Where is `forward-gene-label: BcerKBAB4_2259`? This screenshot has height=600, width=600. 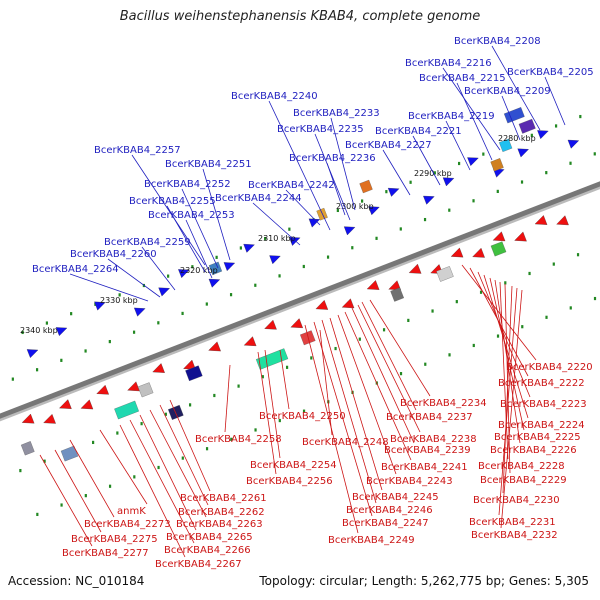 forward-gene-label: BcerKBAB4_2259 is located at coordinates (147, 242).